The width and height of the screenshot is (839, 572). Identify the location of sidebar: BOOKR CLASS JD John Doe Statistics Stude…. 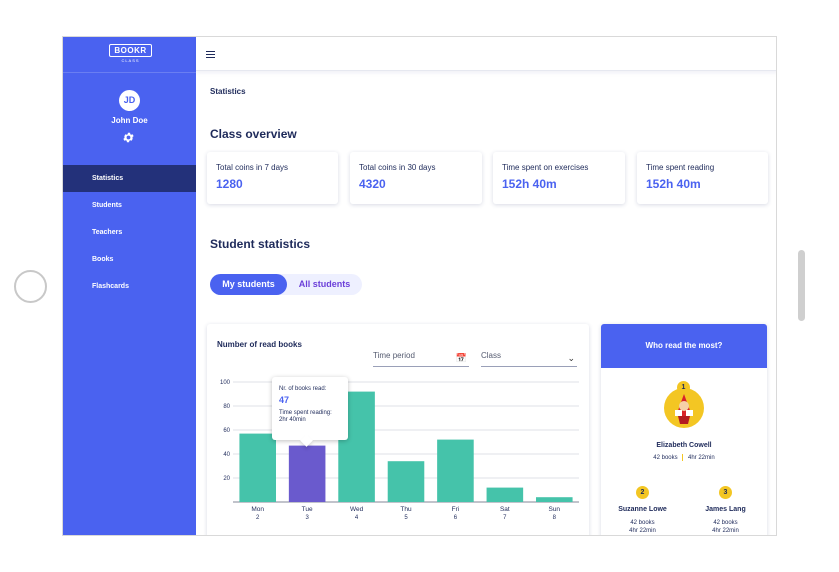
(129, 286).